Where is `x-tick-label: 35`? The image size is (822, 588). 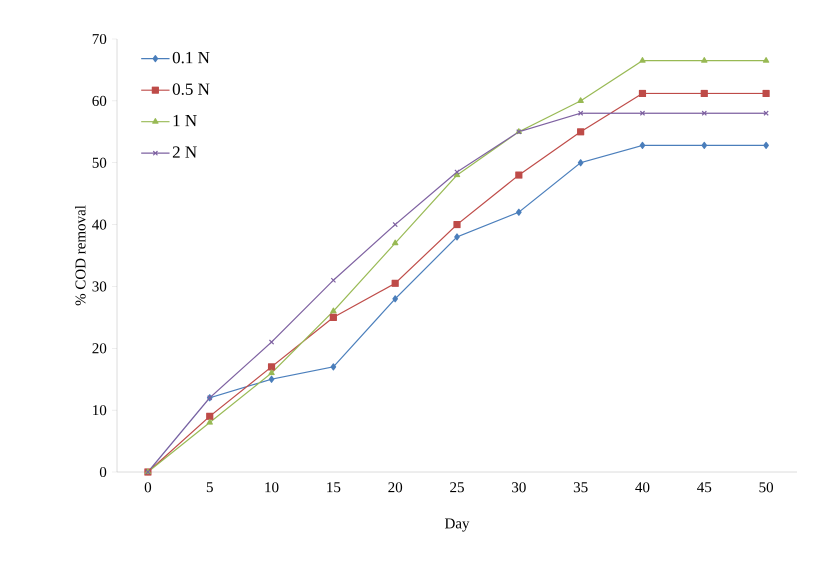 x-tick-label: 35 is located at coordinates (581, 487).